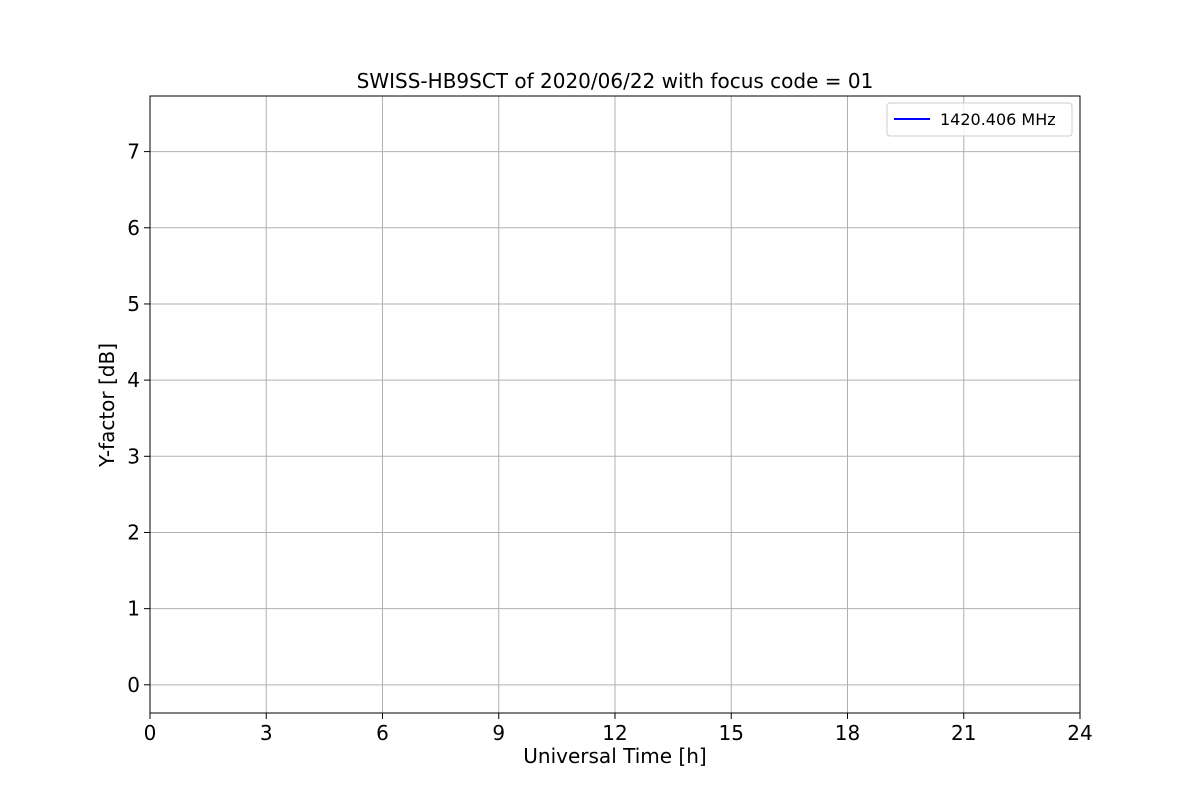  What do you see at coordinates (998, 119) in the screenshot?
I see `legend-label: 1420.406 MHz` at bounding box center [998, 119].